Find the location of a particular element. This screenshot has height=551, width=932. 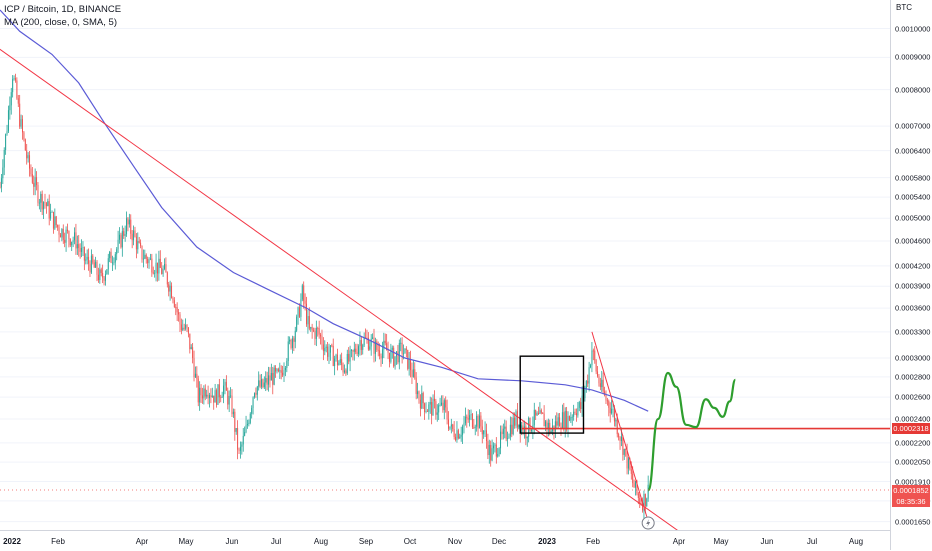

time-tick-label: Dec is located at coordinates (499, 541).